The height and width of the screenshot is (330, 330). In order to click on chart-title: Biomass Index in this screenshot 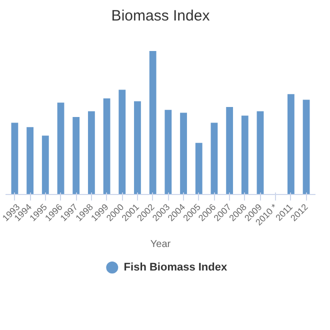, I will do `click(160, 16)`.